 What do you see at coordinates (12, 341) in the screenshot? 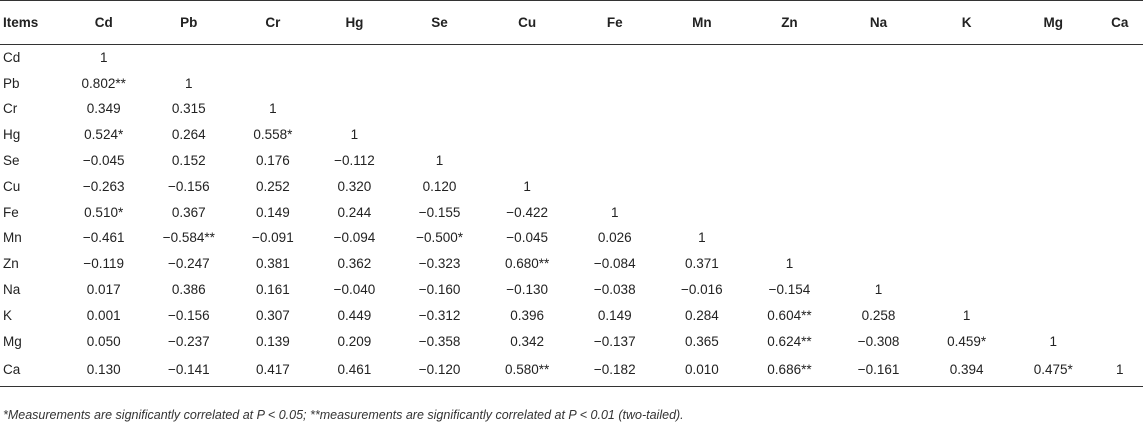
I see `row-label: Mg` at bounding box center [12, 341].